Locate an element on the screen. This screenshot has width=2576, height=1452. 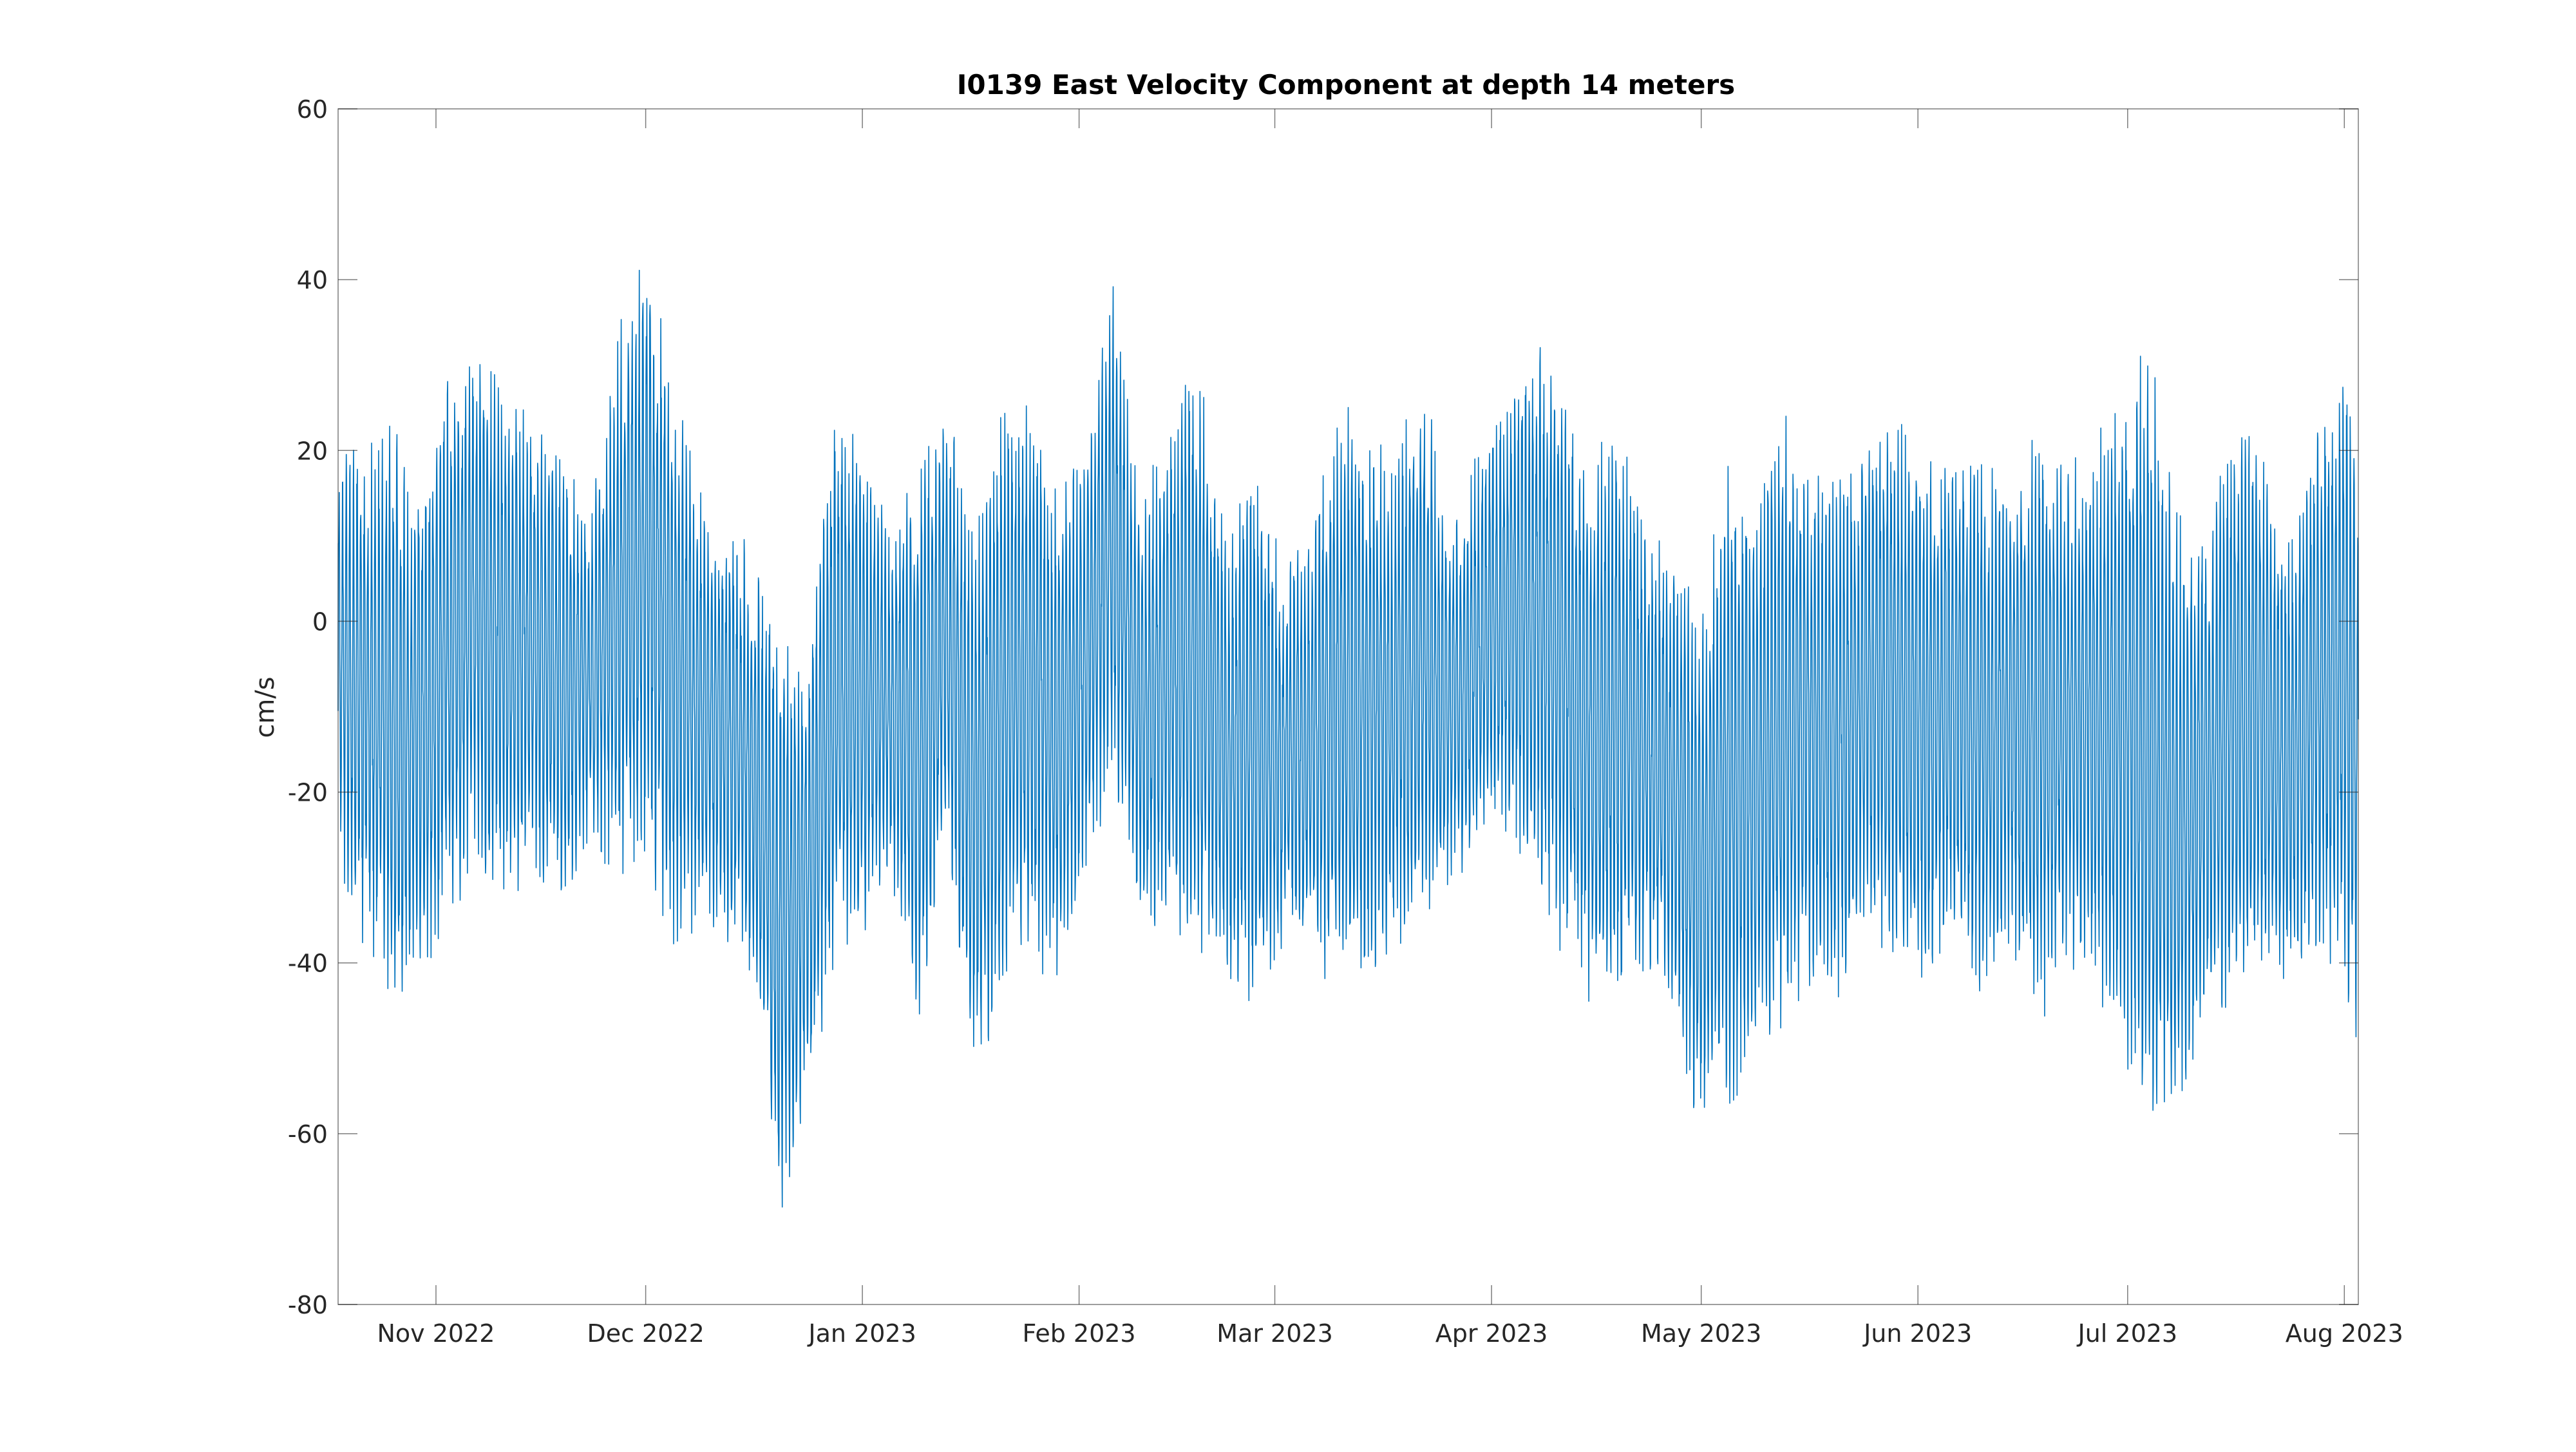
x-tick-label: Feb 2023 is located at coordinates (1079, 1333).